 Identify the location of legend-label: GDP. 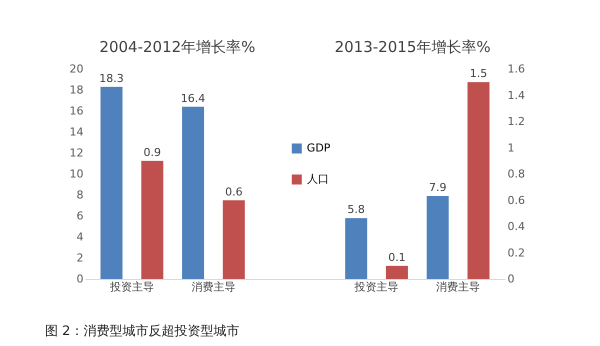
(318, 148).